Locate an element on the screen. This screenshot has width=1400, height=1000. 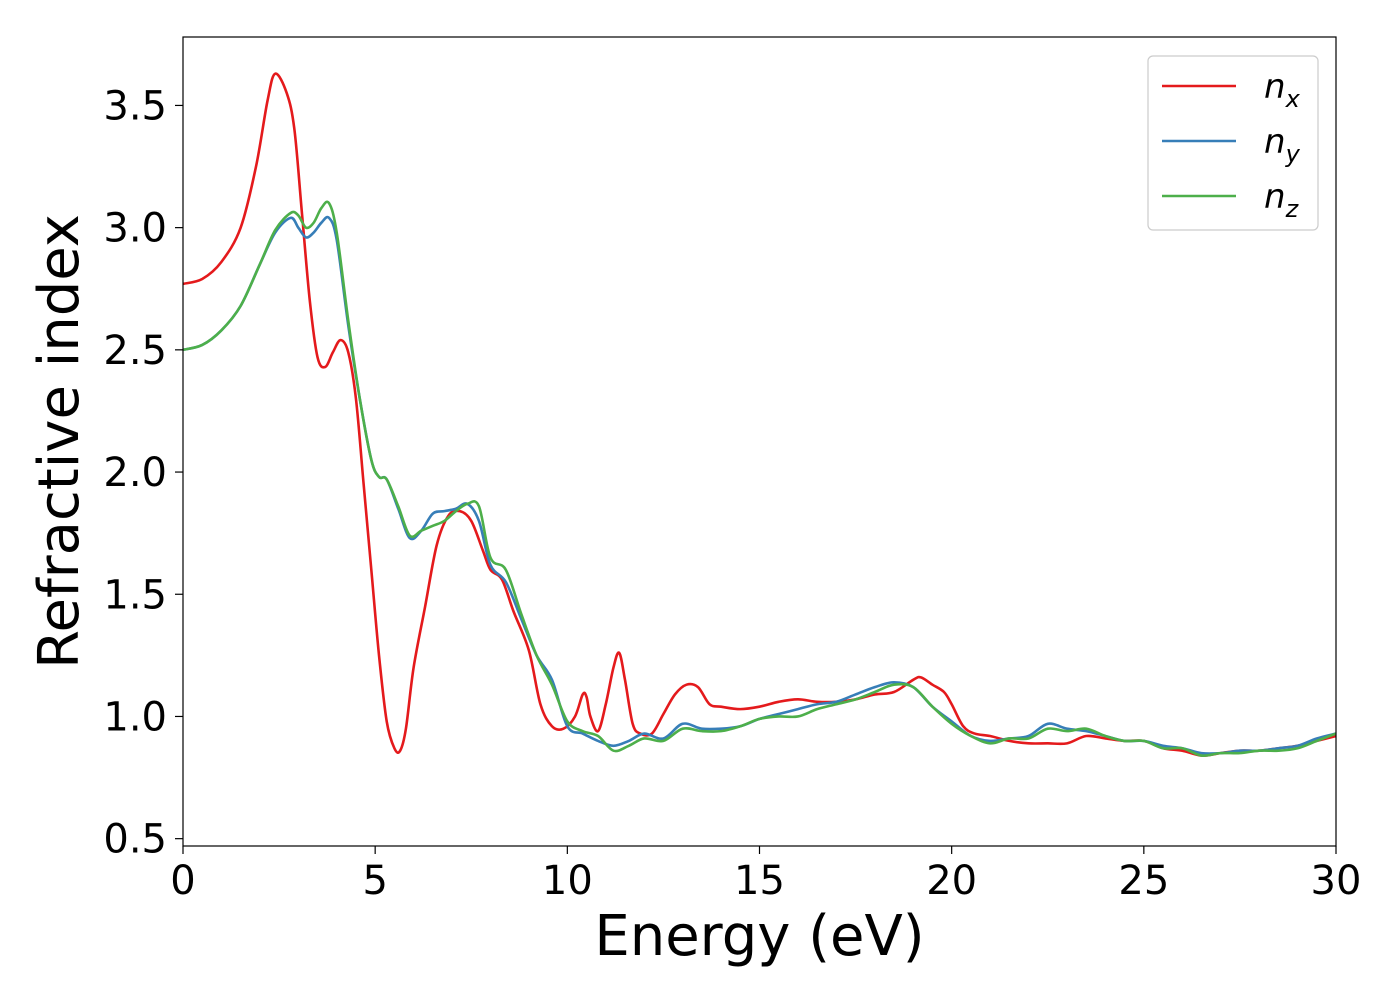
x-axis: 0 5 10 15 20 25 30 is located at coordinates (765, 875).